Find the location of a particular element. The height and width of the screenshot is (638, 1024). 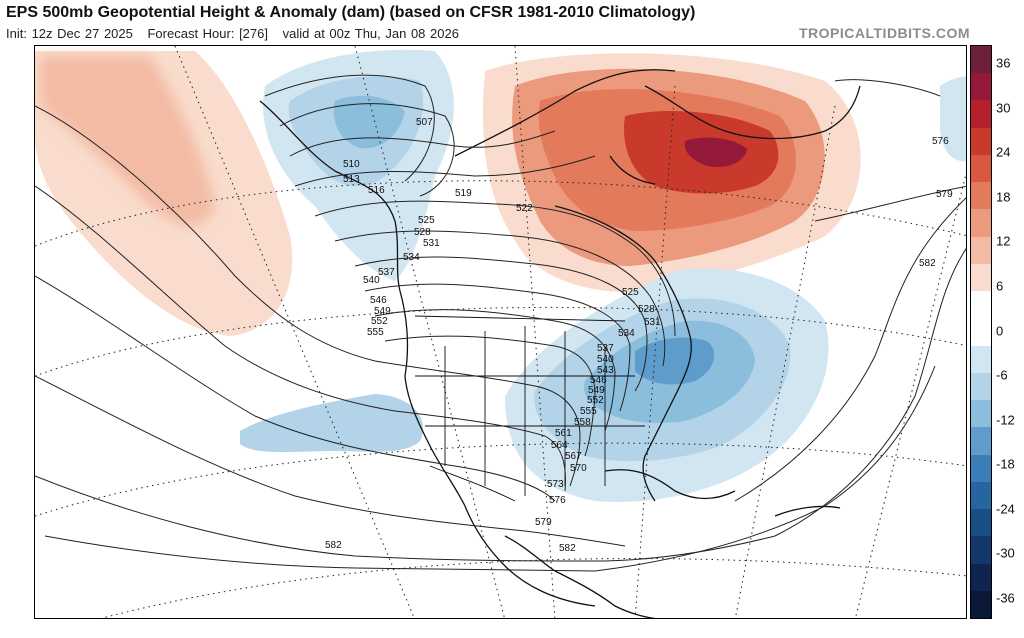

contour-label: 573 is located at coordinates (555, 484).